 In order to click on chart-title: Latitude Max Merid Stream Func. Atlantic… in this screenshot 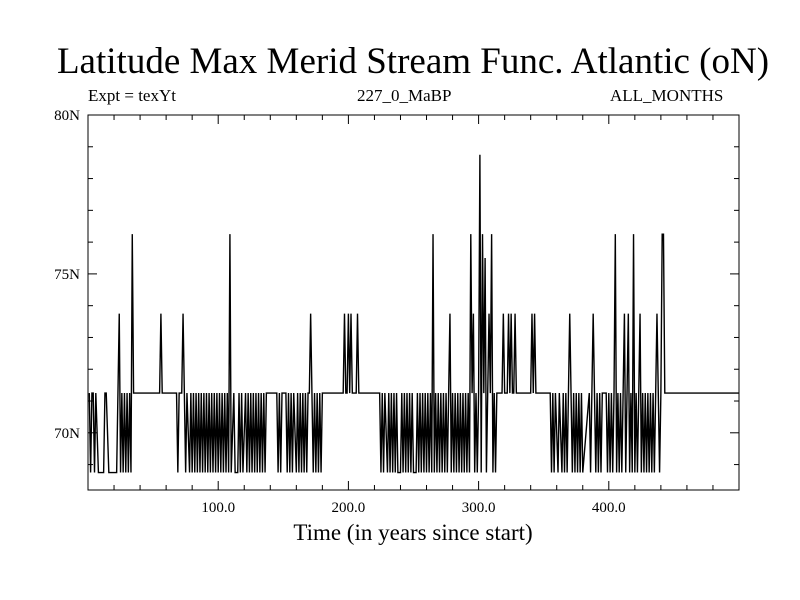, I will do `click(413, 61)`.